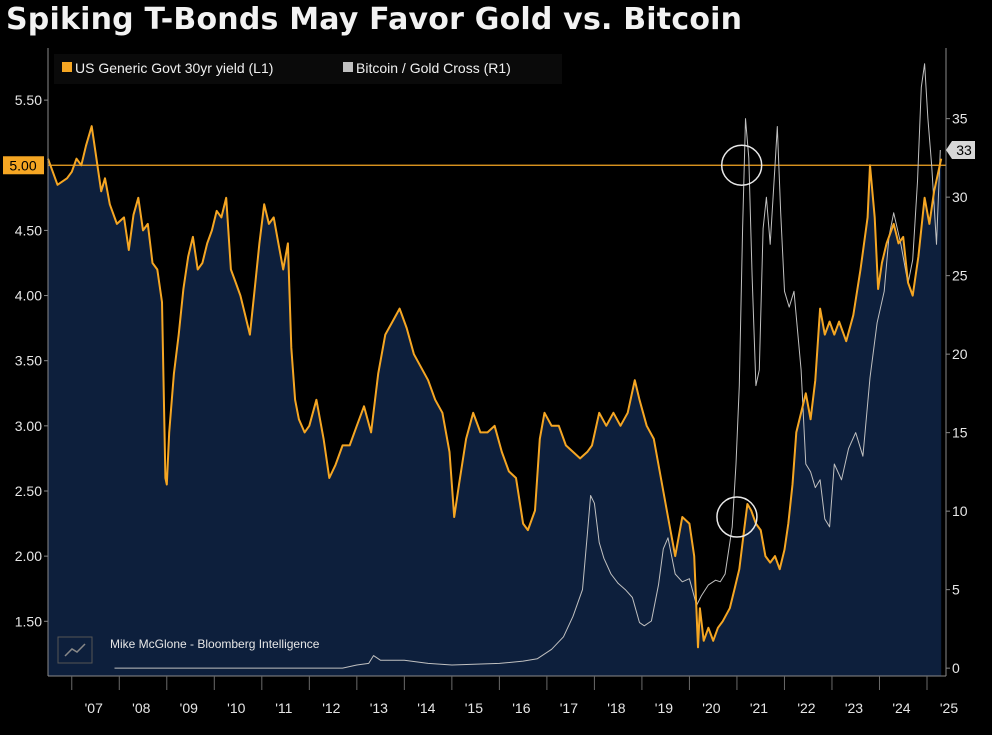  I want to click on left-axis-ticks: 1.50 2.00 2.50 3.00 3.50 4.00 4.50 5.50, so click(31, 360).